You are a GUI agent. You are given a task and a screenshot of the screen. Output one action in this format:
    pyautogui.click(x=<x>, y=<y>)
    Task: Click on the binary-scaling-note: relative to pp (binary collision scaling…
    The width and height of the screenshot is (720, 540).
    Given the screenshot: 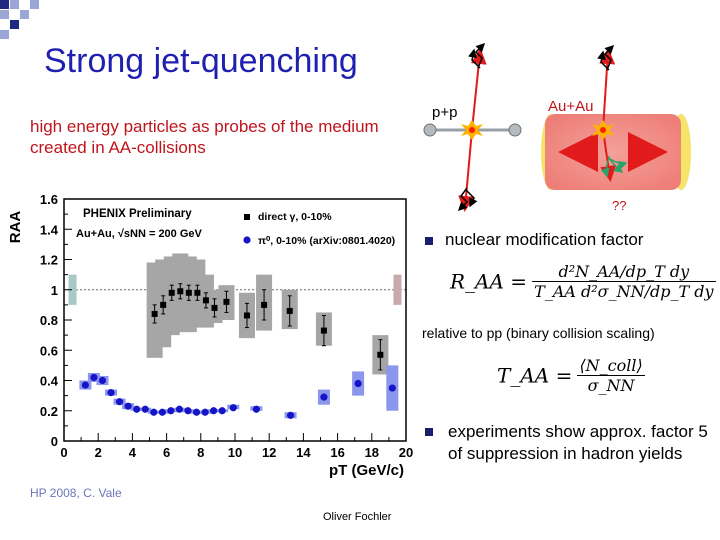 What is the action you would take?
    pyautogui.click(x=538, y=333)
    